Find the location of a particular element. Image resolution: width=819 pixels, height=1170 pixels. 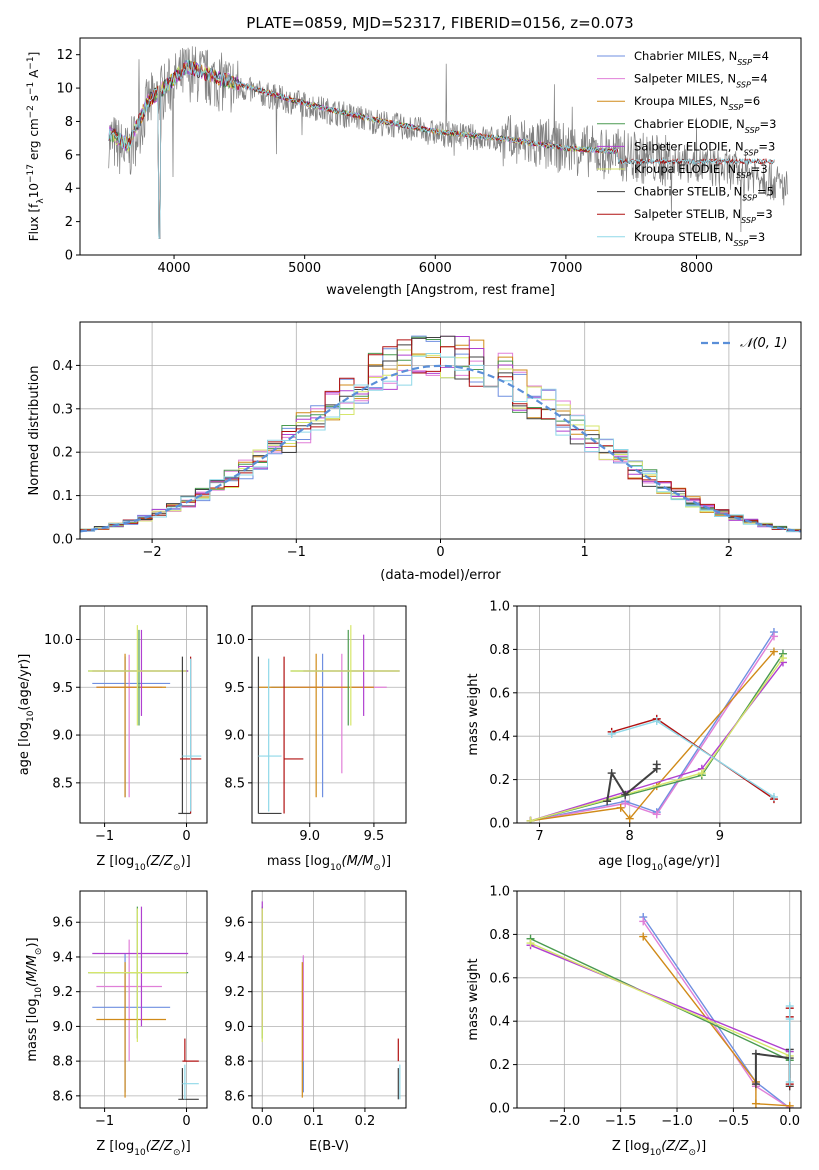

mass-vs-z-axes-plot is located at coordinates (143, 1003).